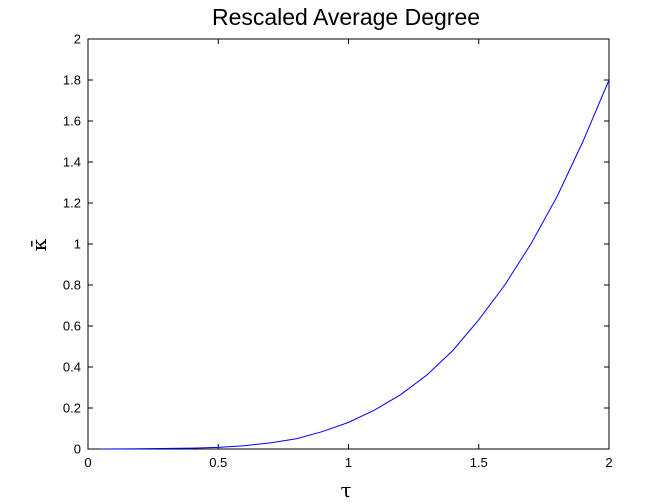 The width and height of the screenshot is (672, 504). I want to click on y-tick-label: 1, so click(77, 244).